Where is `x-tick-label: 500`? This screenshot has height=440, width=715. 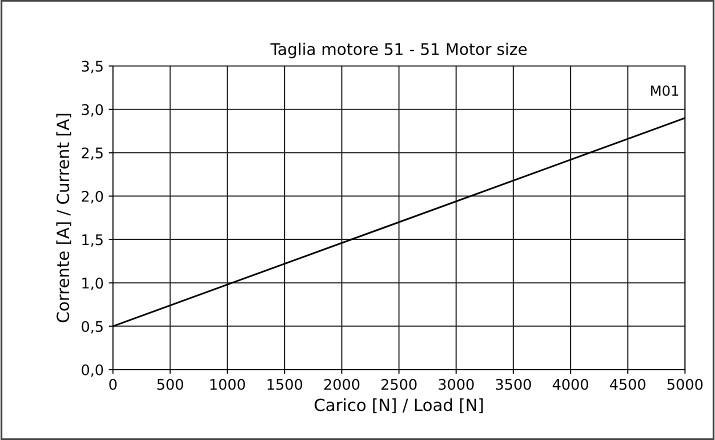
x-tick-label: 500 is located at coordinates (170, 384).